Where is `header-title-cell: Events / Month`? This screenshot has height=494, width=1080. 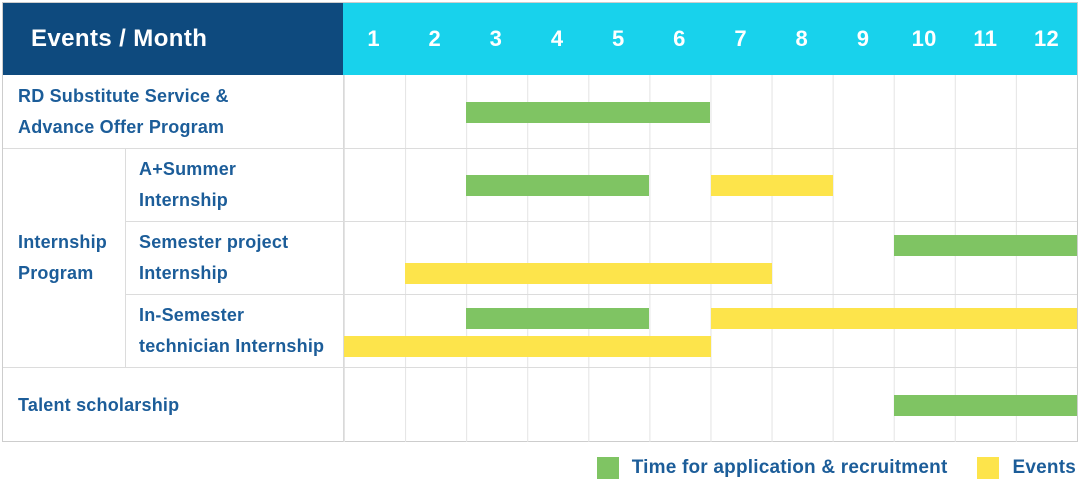 header-title-cell: Events / Month is located at coordinates (173, 39).